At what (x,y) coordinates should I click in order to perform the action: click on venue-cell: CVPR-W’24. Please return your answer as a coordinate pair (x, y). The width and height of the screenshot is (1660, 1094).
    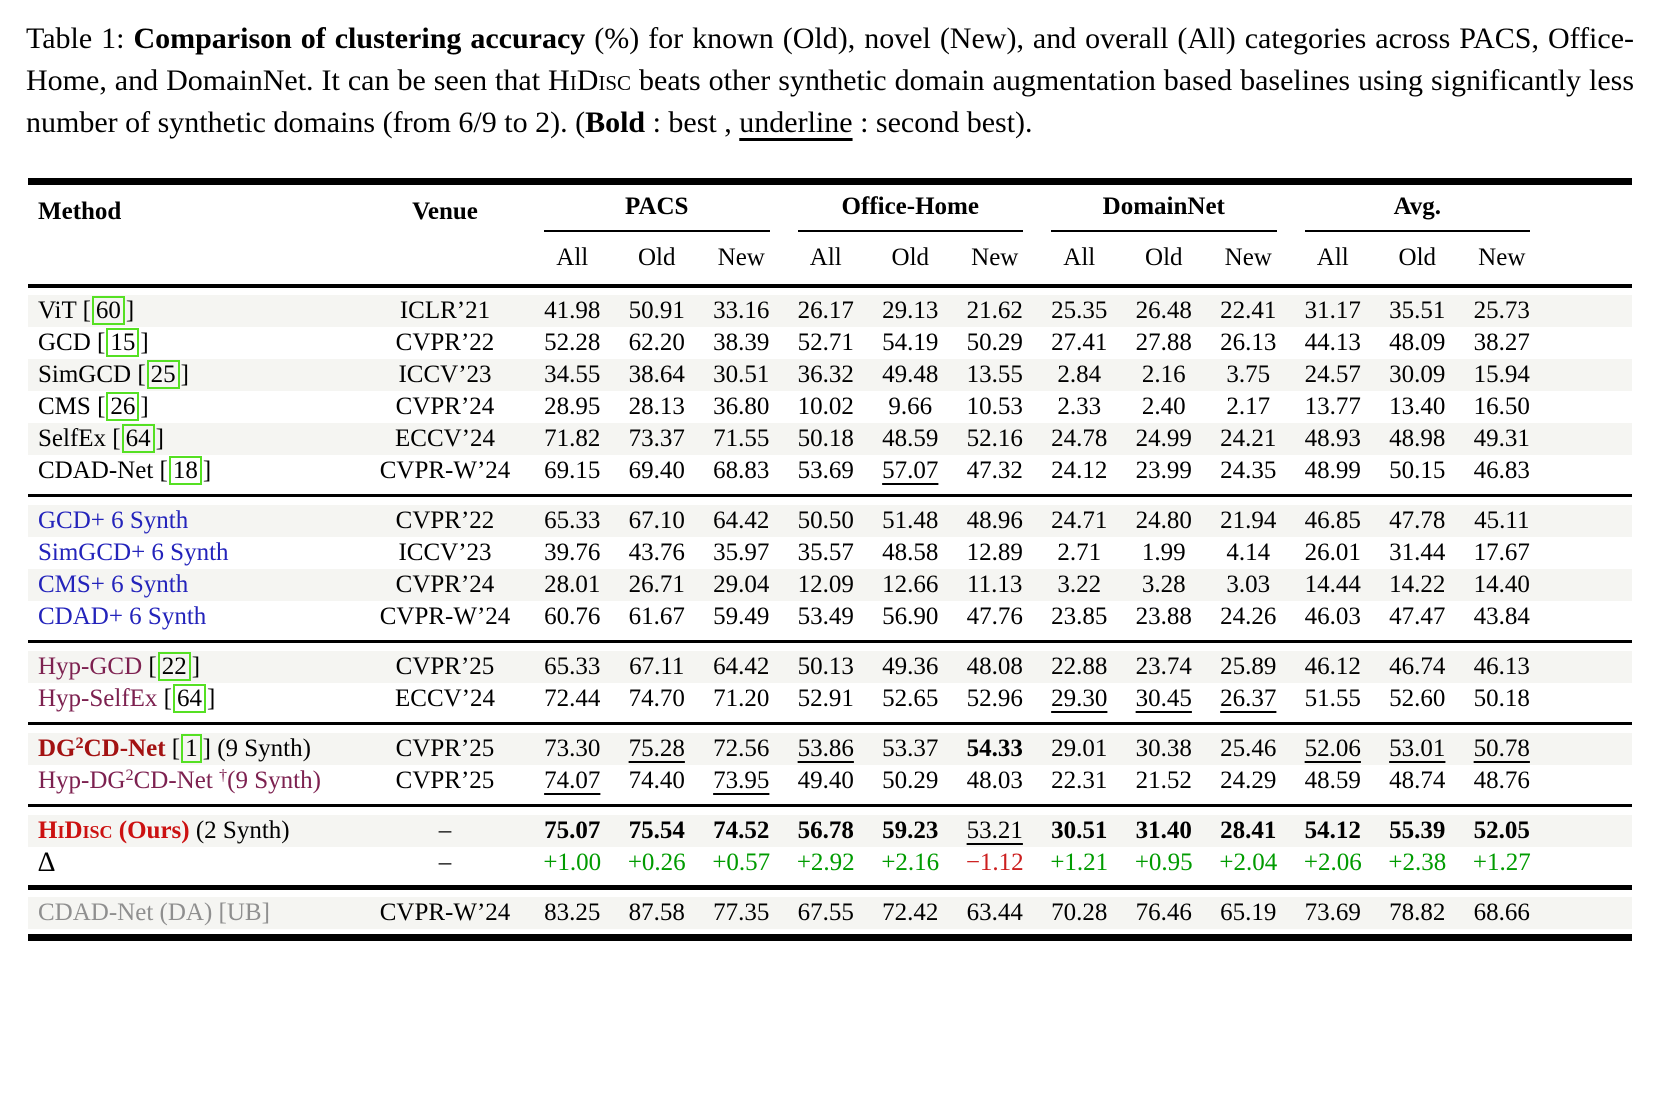
    Looking at the image, I should click on (445, 912).